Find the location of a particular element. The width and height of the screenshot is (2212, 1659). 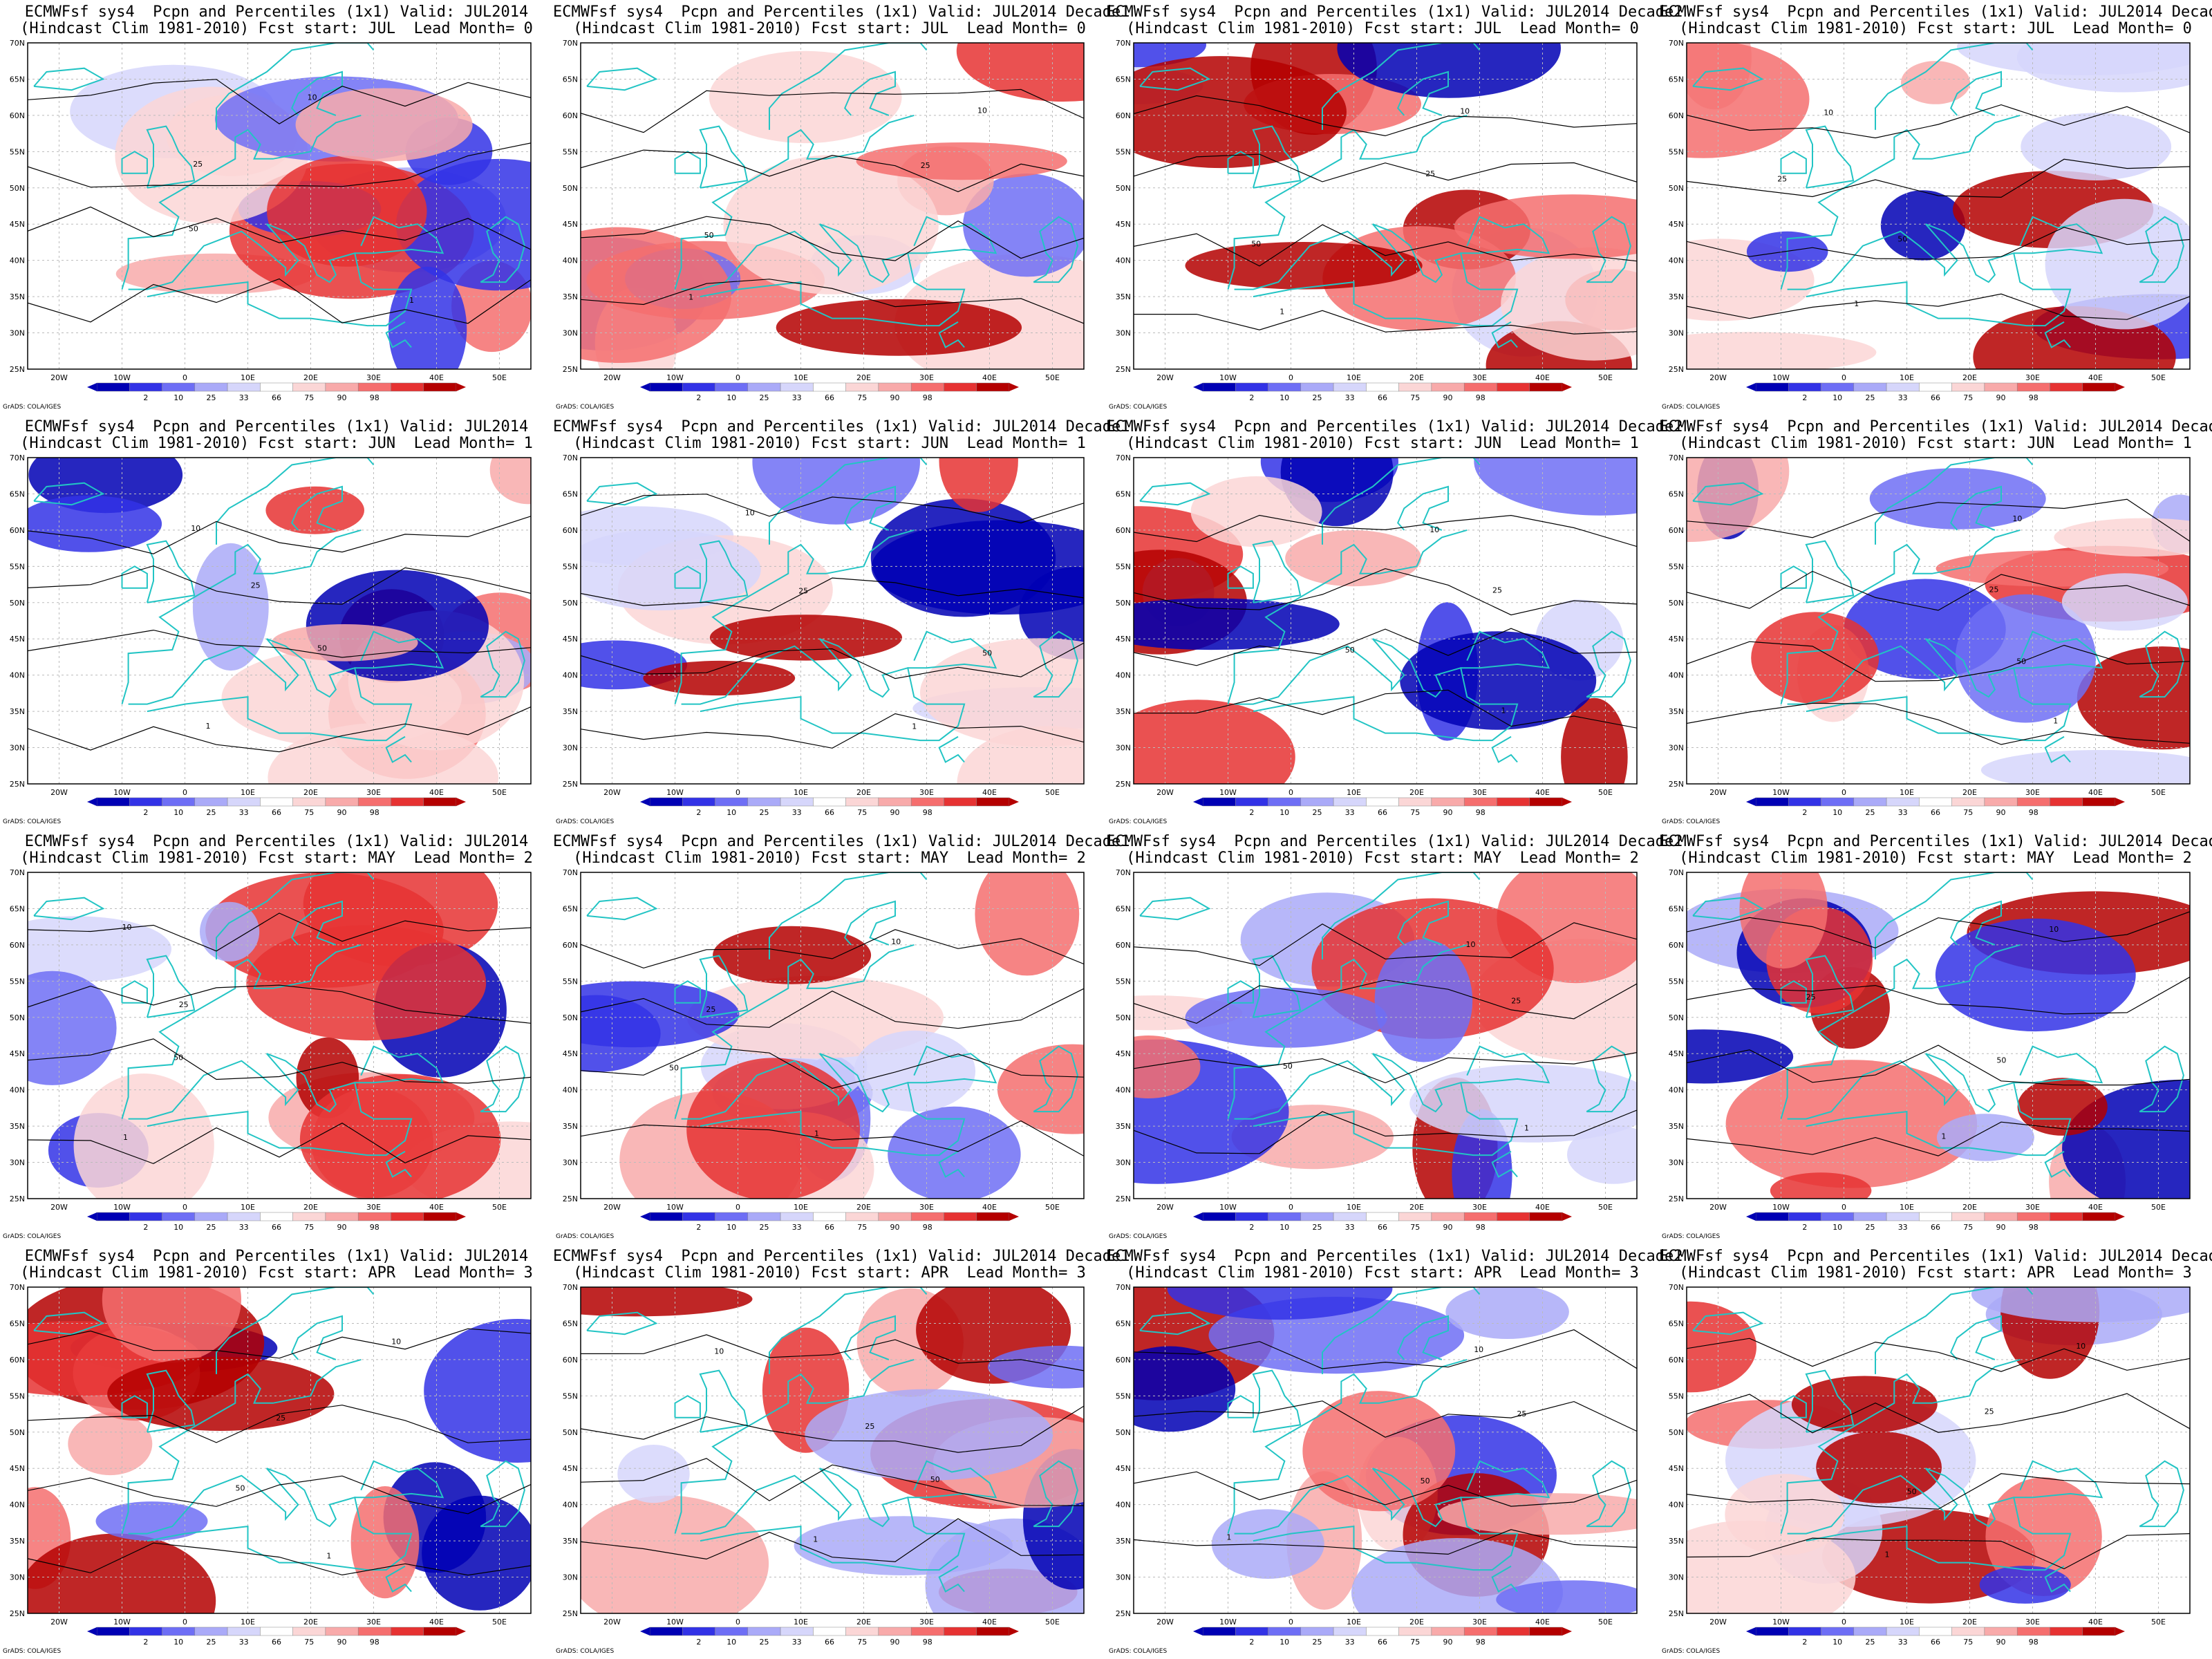

lon-tick-label: 20W is located at coordinates (1165, 793).